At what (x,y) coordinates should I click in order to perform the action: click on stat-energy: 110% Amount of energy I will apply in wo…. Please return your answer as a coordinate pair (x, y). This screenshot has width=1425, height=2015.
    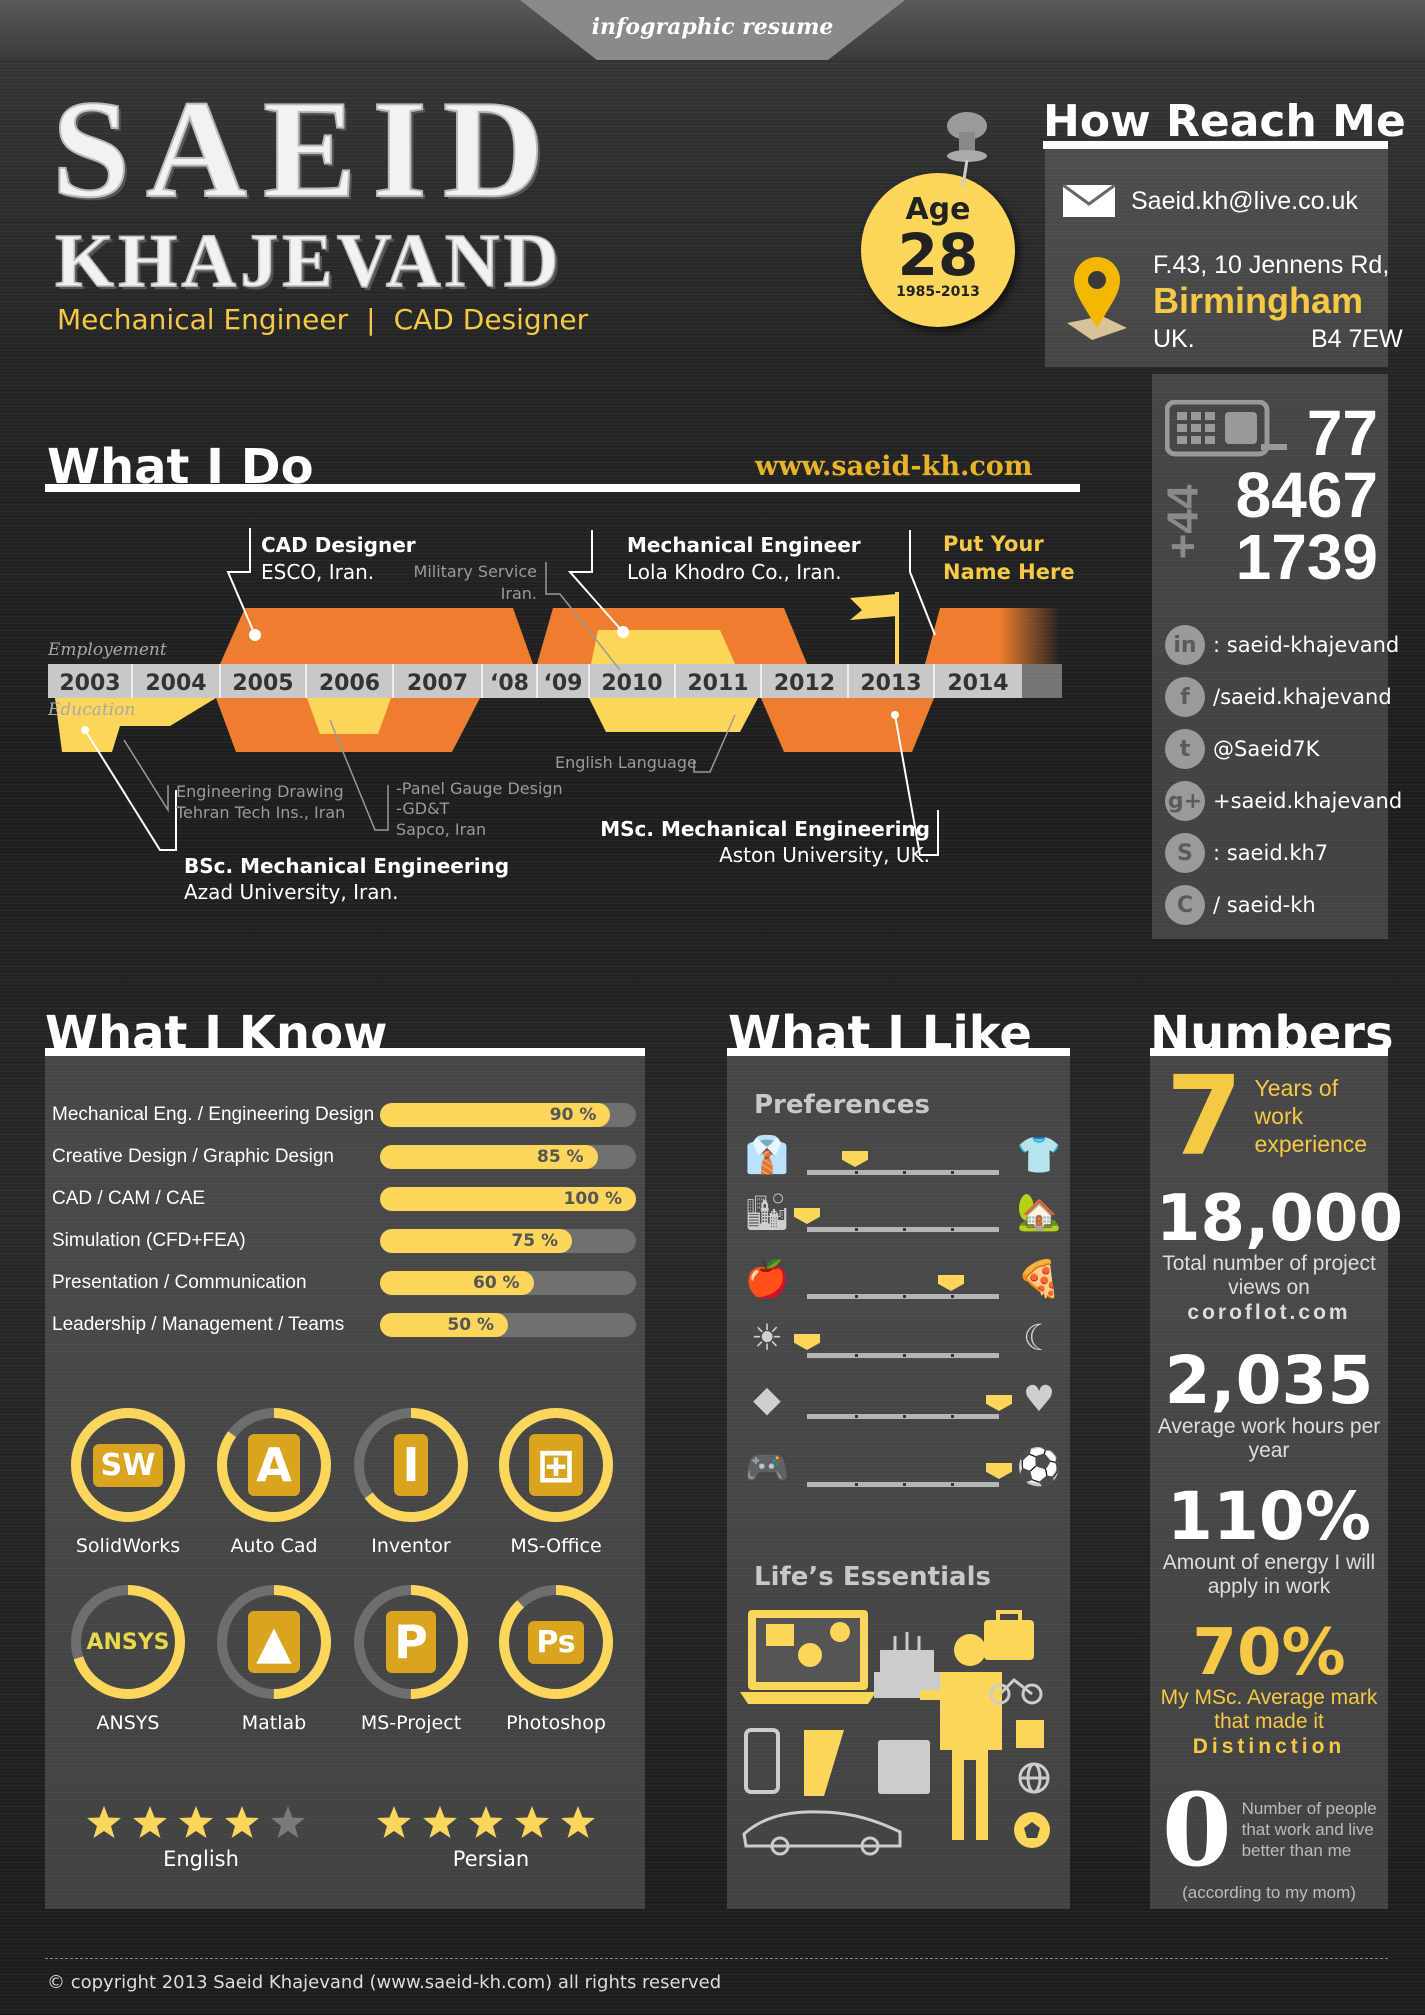
    Looking at the image, I should click on (1269, 1541).